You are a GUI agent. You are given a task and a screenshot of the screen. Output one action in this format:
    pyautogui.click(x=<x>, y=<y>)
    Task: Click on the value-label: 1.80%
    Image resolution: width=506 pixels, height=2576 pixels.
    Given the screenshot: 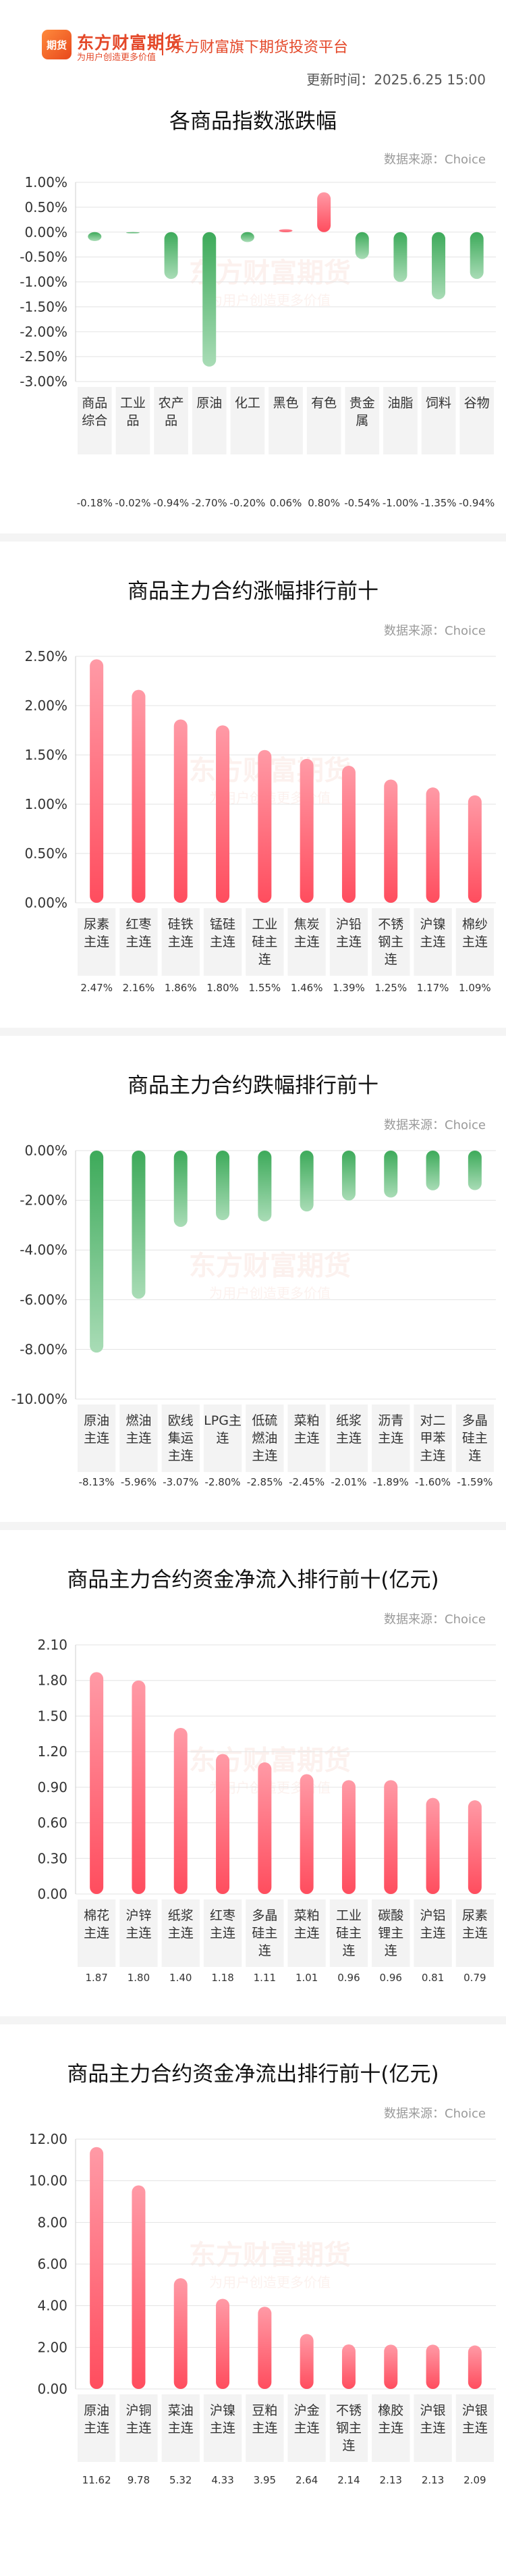 What is the action you would take?
    pyautogui.click(x=223, y=988)
    